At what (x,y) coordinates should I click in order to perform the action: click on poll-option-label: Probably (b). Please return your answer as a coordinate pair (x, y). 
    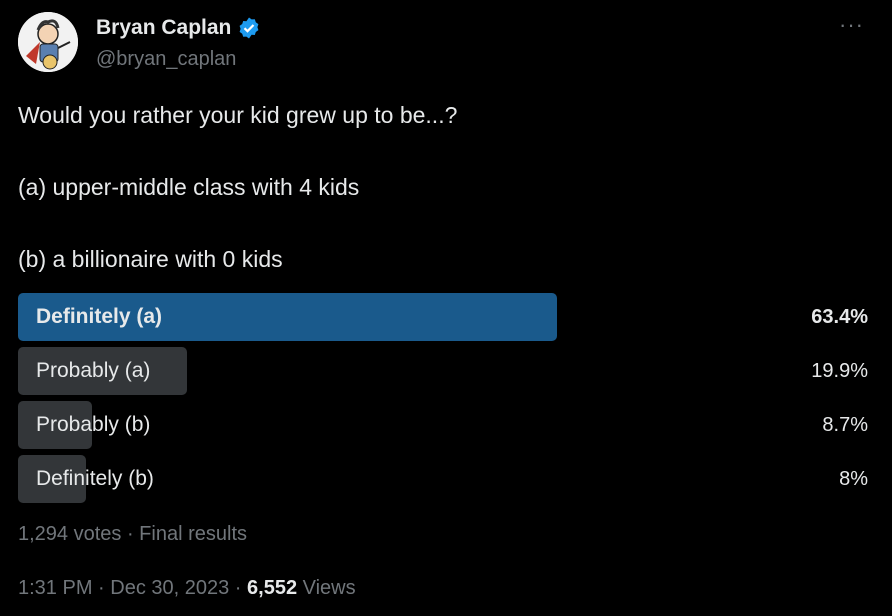
    Looking at the image, I should click on (93, 424).